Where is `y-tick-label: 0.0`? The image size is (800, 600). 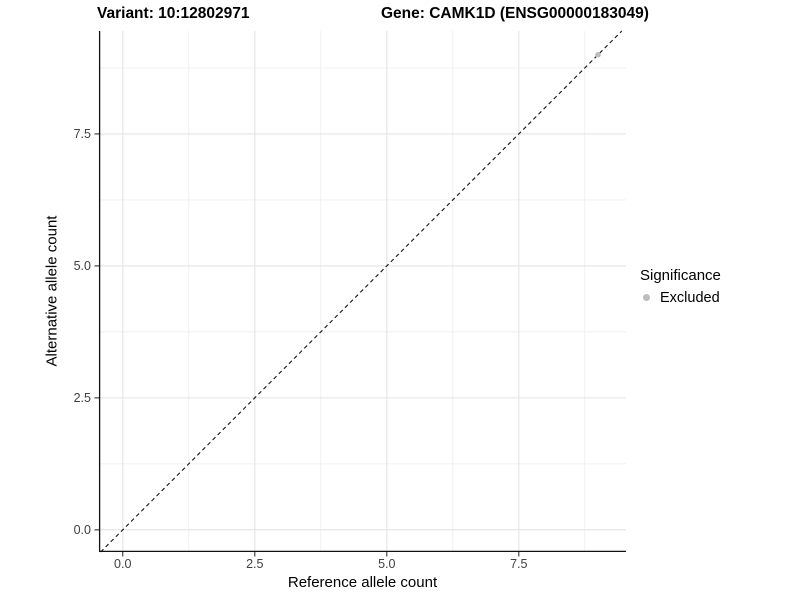 y-tick-label: 0.0 is located at coordinates (82, 529).